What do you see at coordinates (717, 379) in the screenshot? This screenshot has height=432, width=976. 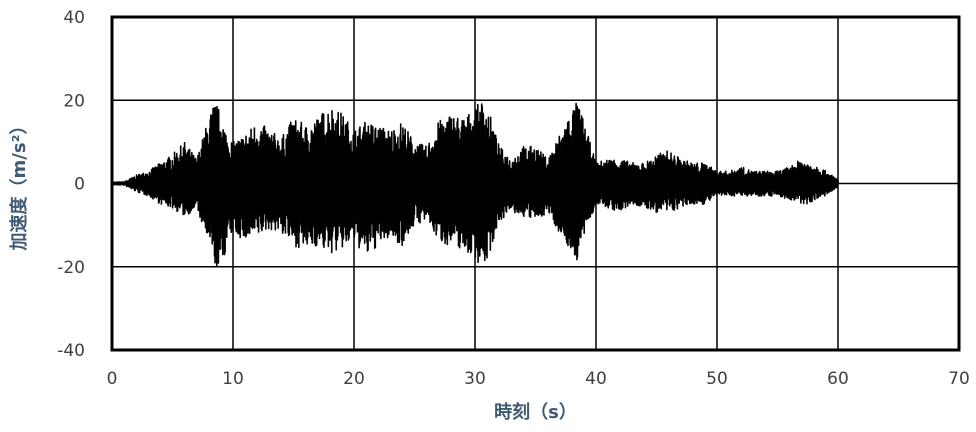 I see `x-tick-label: 50` at bounding box center [717, 379].